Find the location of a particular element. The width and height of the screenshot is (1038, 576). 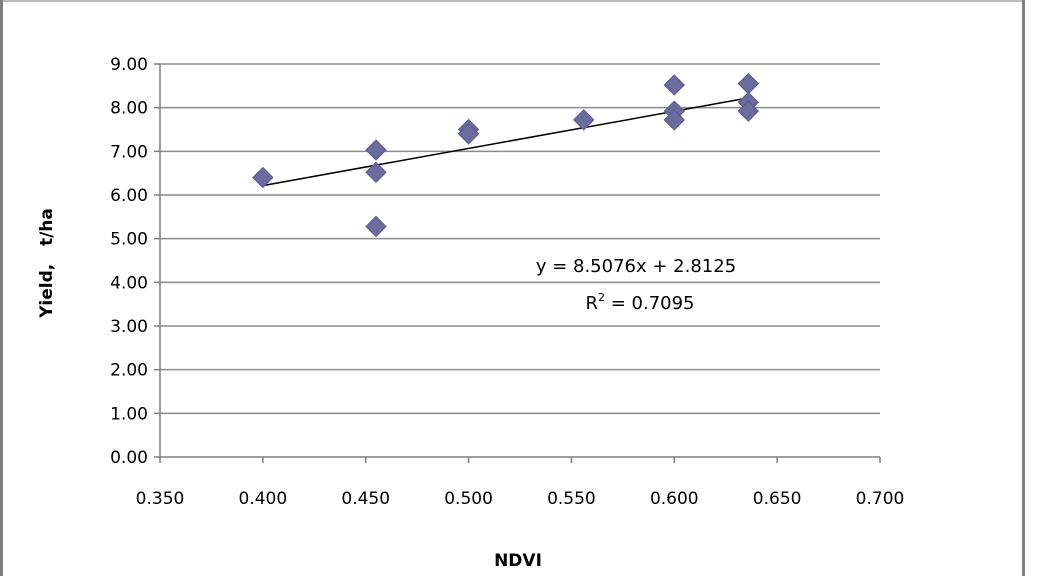

x-tick-label: 0.500 is located at coordinates (468, 499).